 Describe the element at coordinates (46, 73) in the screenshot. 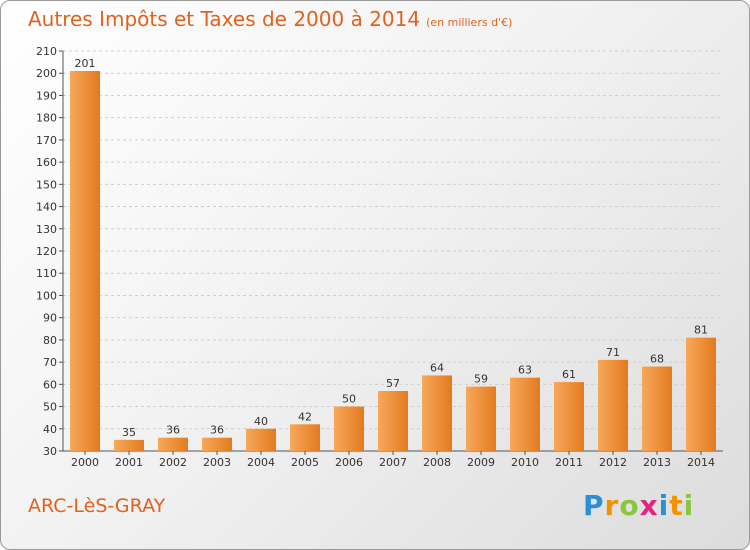

I see `y-tick-label: 200` at that location.